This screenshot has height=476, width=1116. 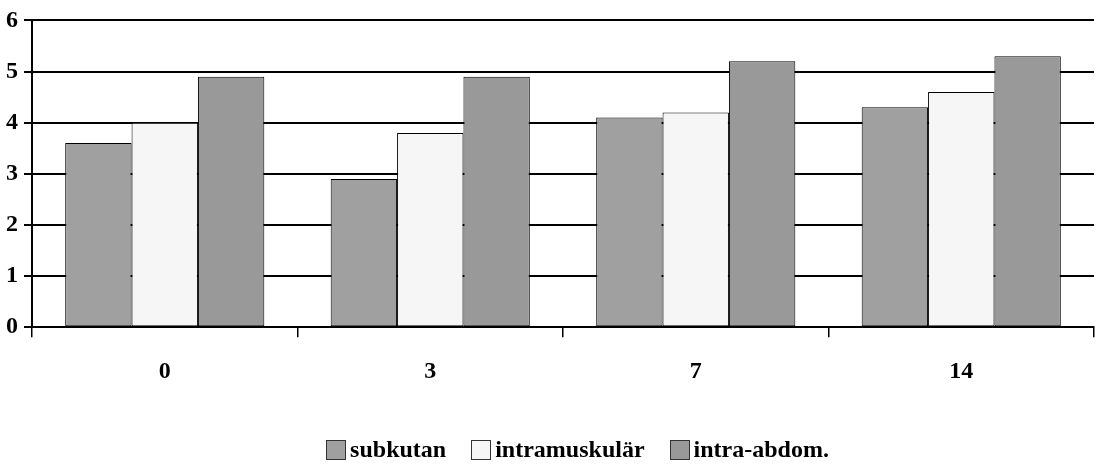 I want to click on y-tick-label: 0, so click(x=12, y=325).